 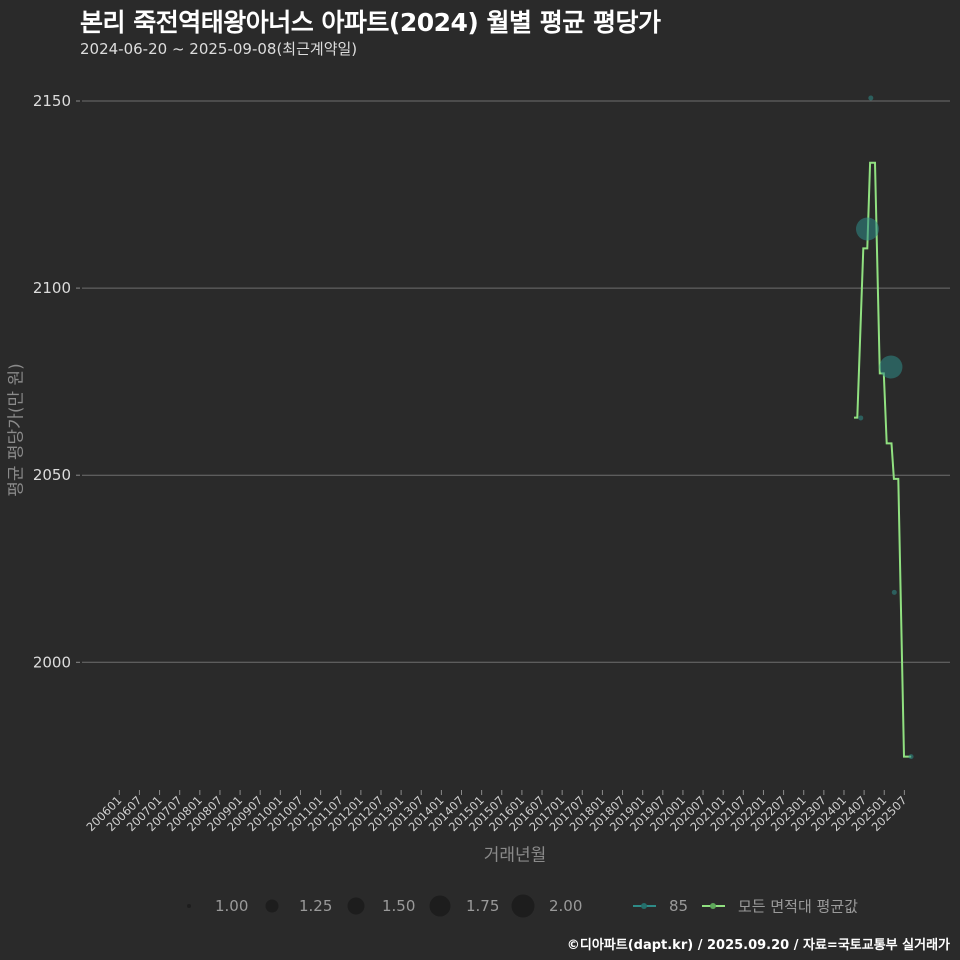 What do you see at coordinates (883, 459) in the screenshot?
I see `average-price-line` at bounding box center [883, 459].